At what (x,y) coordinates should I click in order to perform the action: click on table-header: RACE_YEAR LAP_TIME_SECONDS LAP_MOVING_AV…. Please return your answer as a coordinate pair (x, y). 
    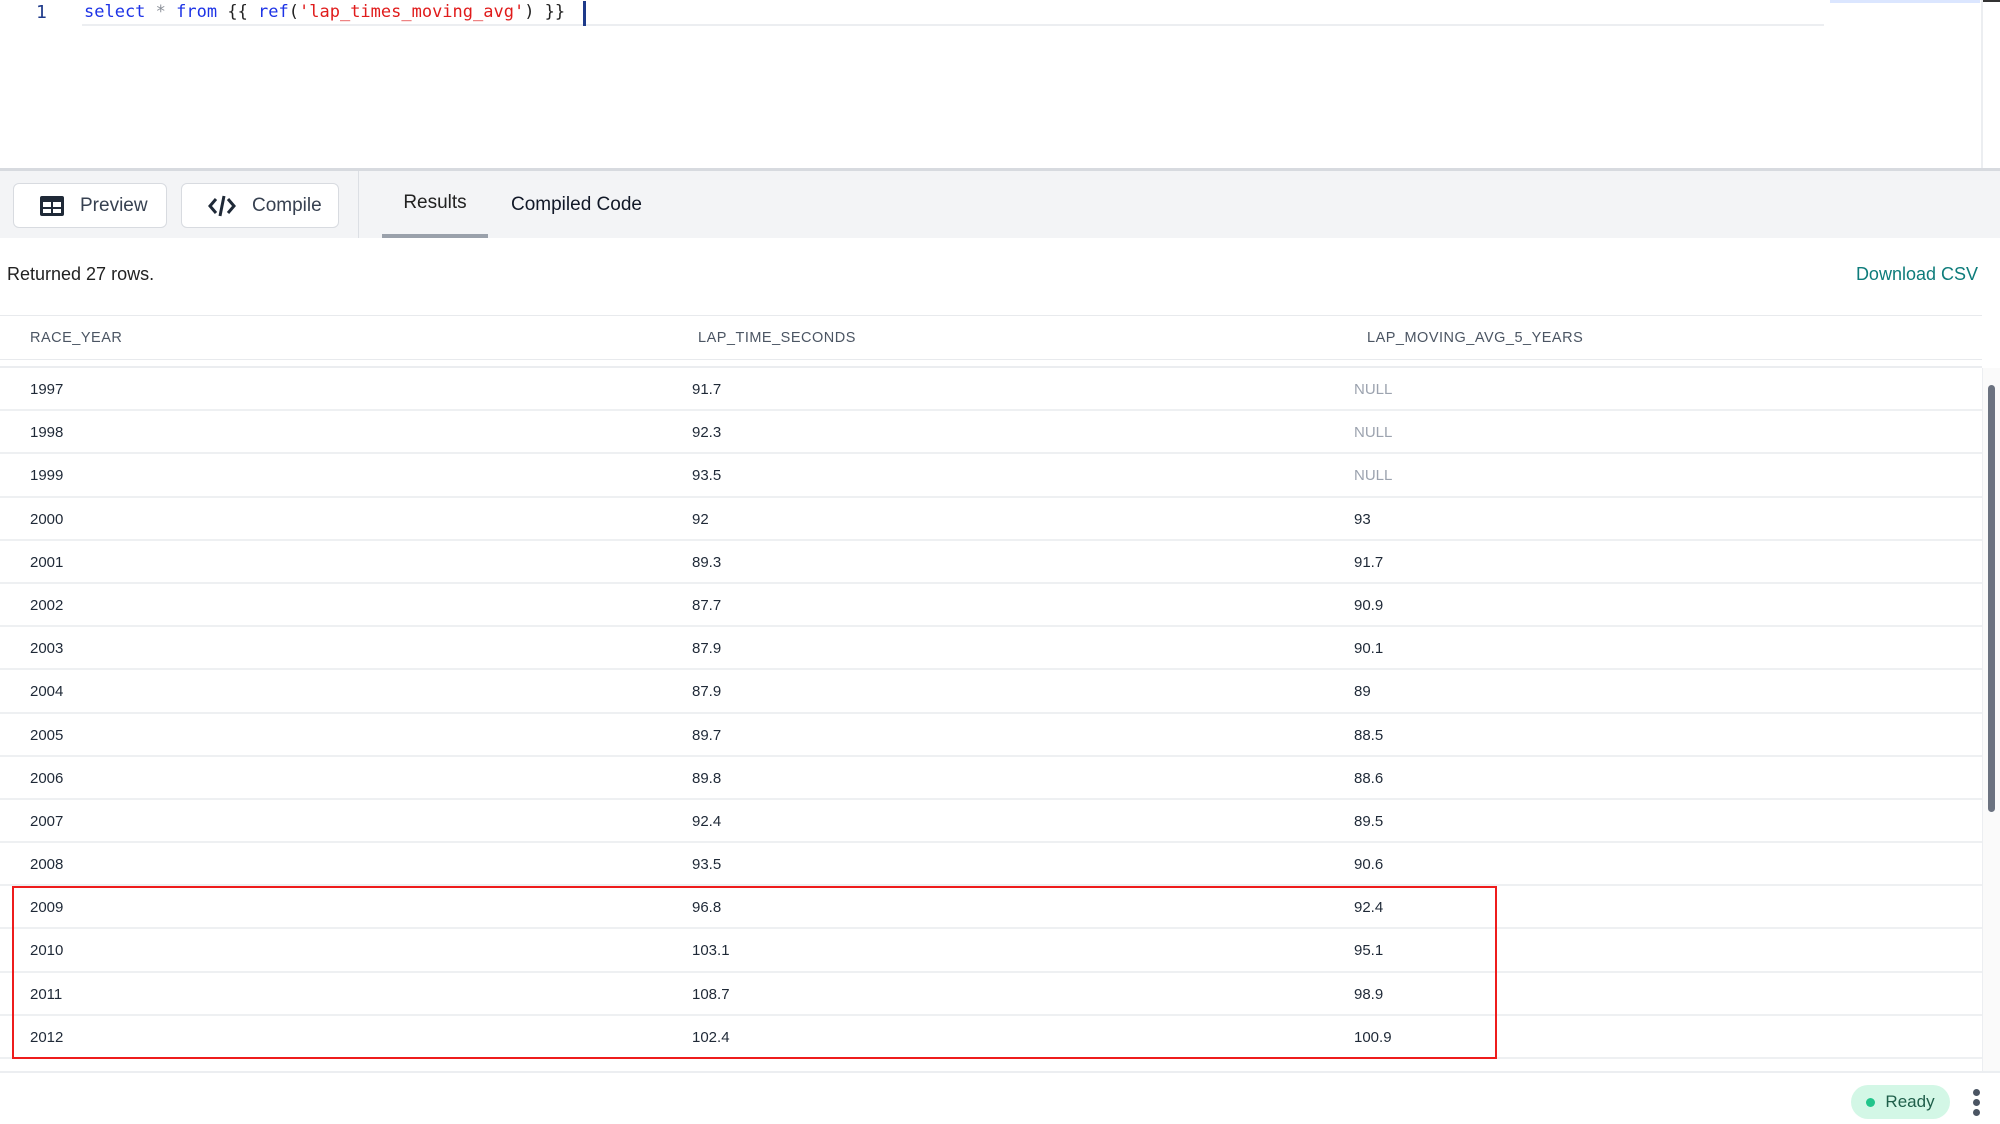
    Looking at the image, I should click on (991, 337).